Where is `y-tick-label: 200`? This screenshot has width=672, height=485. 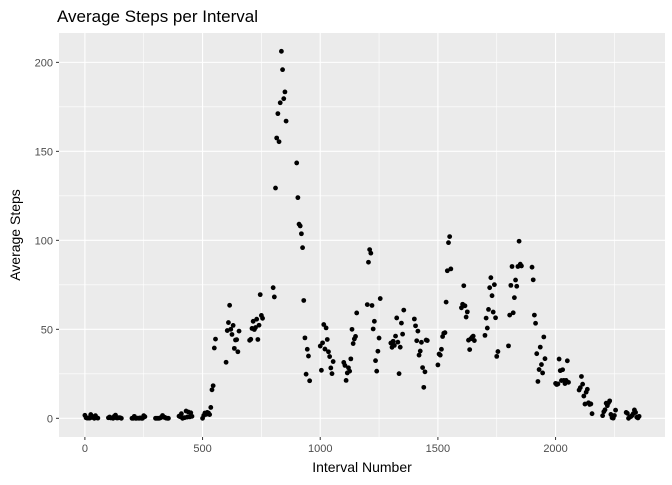 y-tick-label: 200 is located at coordinates (44, 63).